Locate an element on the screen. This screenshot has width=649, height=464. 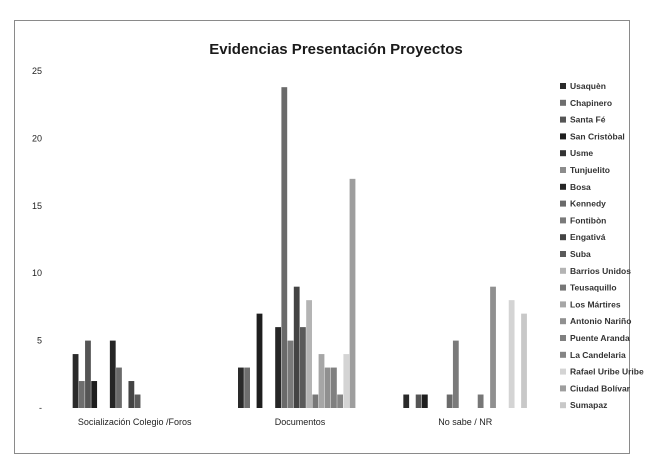
legend-label: Los Mártires is located at coordinates (595, 304).